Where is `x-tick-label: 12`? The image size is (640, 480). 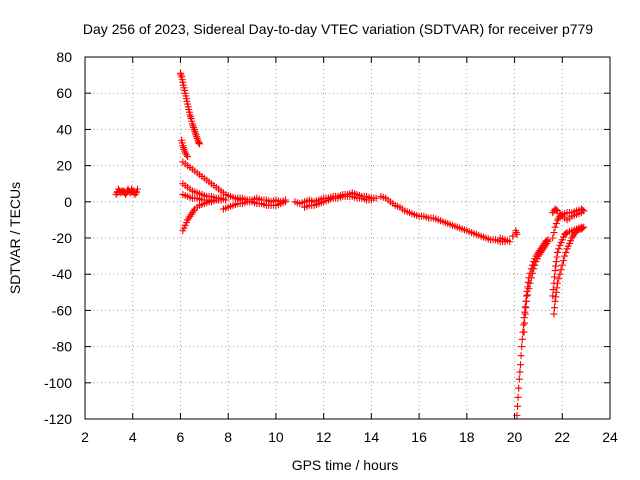 x-tick-label: 12 is located at coordinates (324, 437).